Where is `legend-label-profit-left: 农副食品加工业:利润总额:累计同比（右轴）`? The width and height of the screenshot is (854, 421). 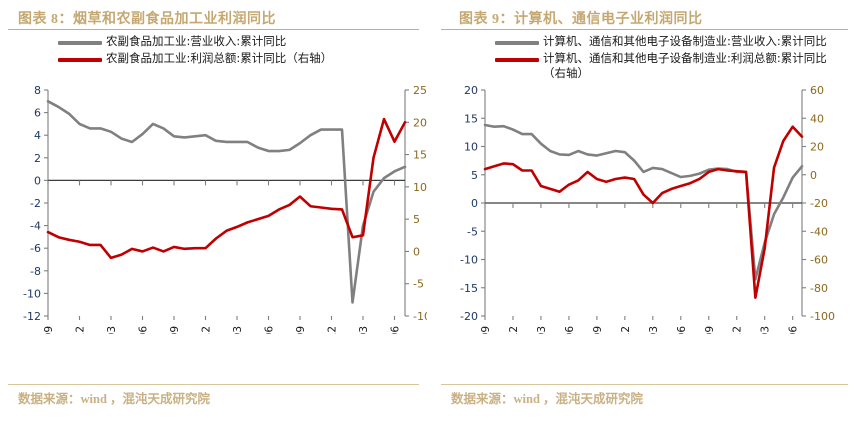 legend-label-profit-left: 农副食品加工业:利润总额:累计同比（右轴） is located at coordinates (219, 58).